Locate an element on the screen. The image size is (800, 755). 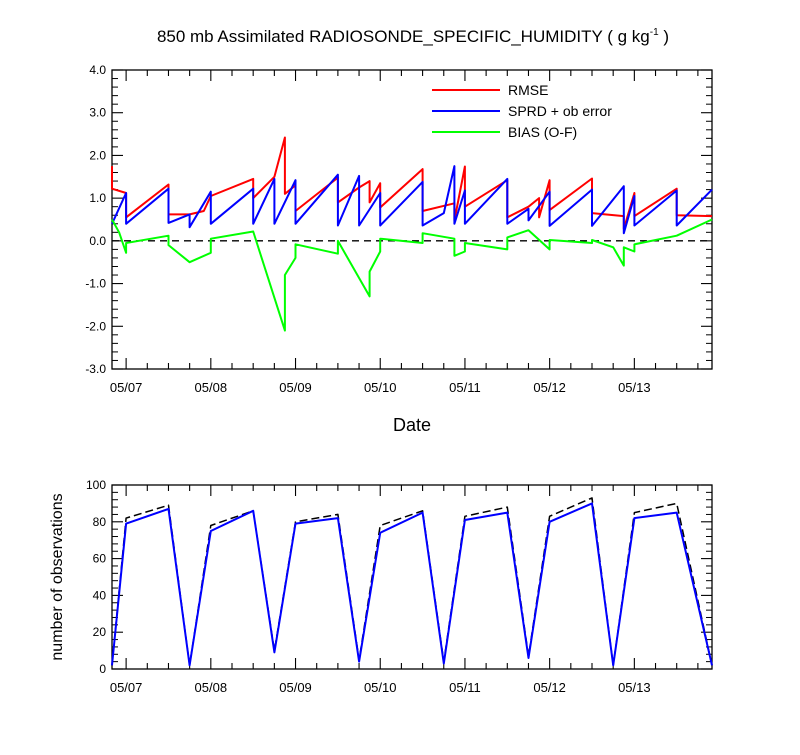
chart-title-end: ) is located at coordinates (664, 36).